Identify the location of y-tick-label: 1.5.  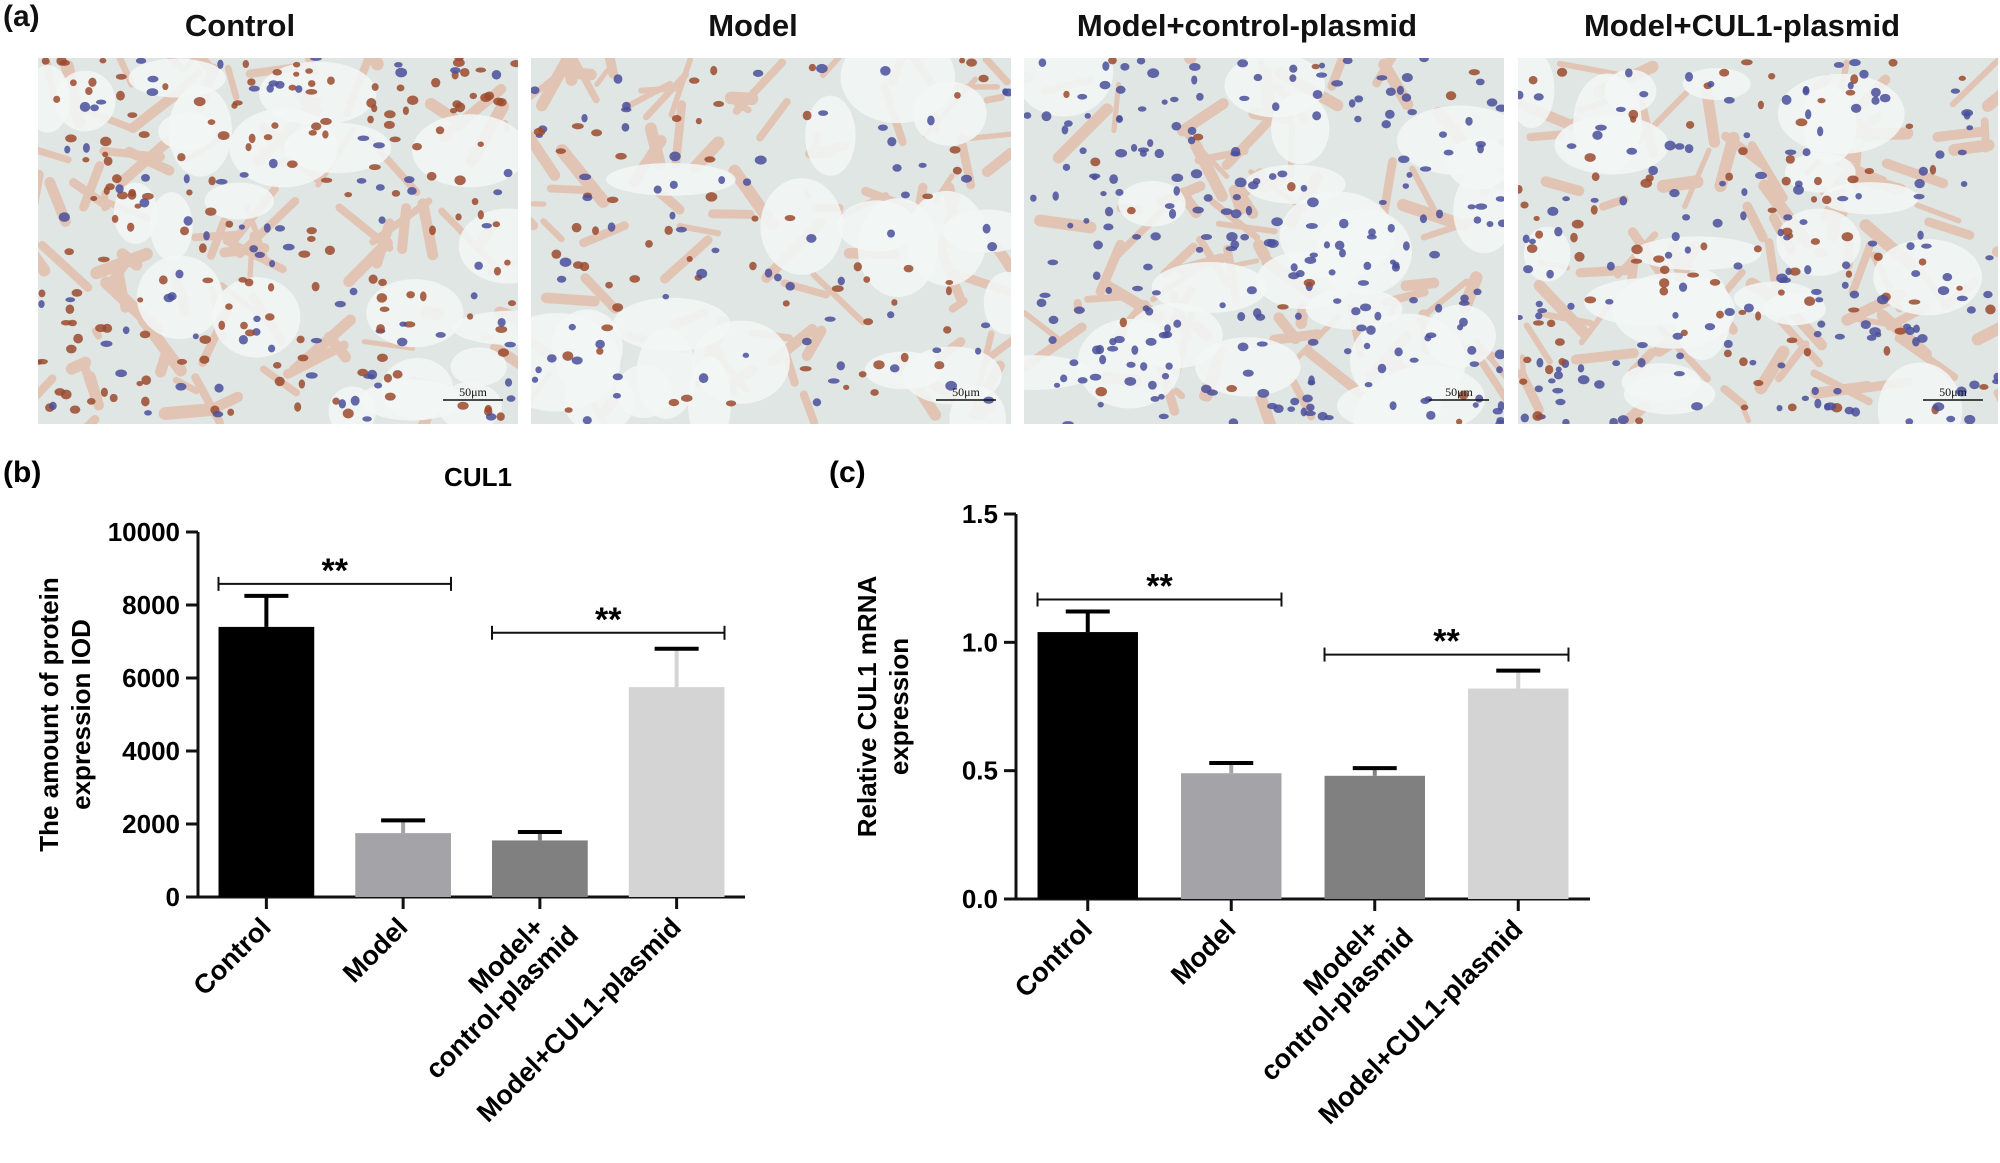
(980, 514).